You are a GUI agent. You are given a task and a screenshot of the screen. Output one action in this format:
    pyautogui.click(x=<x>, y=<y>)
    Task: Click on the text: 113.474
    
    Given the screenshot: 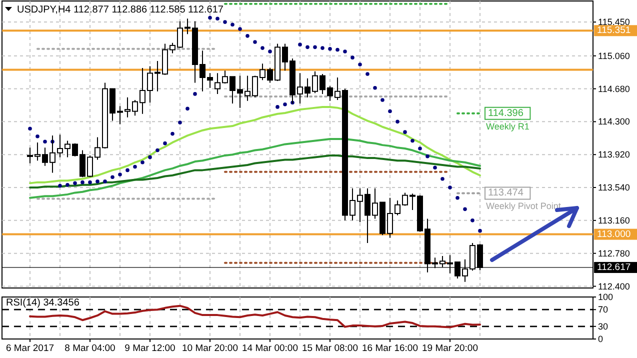 What is the action you would take?
    pyautogui.click(x=506, y=193)
    